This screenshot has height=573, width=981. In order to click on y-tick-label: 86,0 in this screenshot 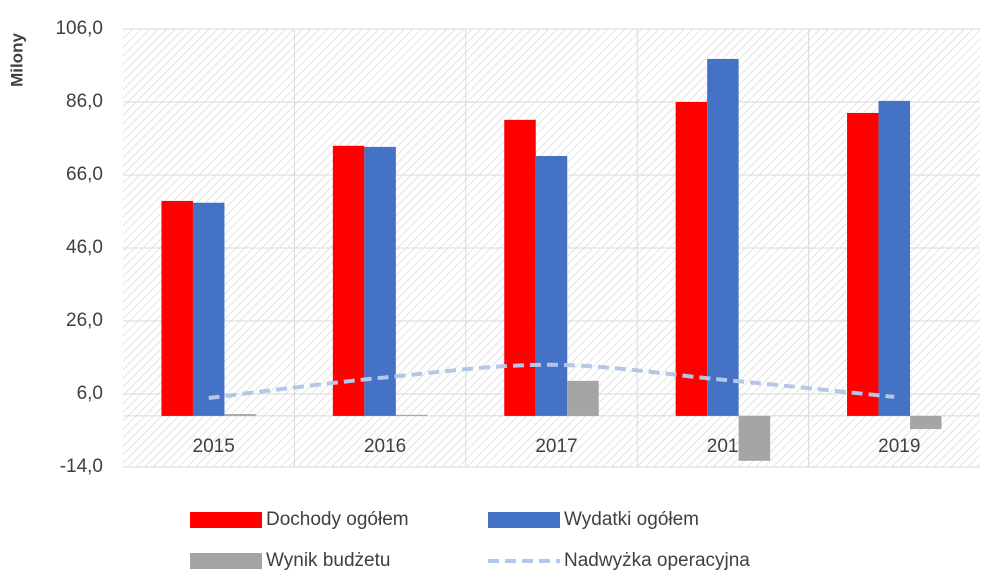, I will do `click(84, 101)`.